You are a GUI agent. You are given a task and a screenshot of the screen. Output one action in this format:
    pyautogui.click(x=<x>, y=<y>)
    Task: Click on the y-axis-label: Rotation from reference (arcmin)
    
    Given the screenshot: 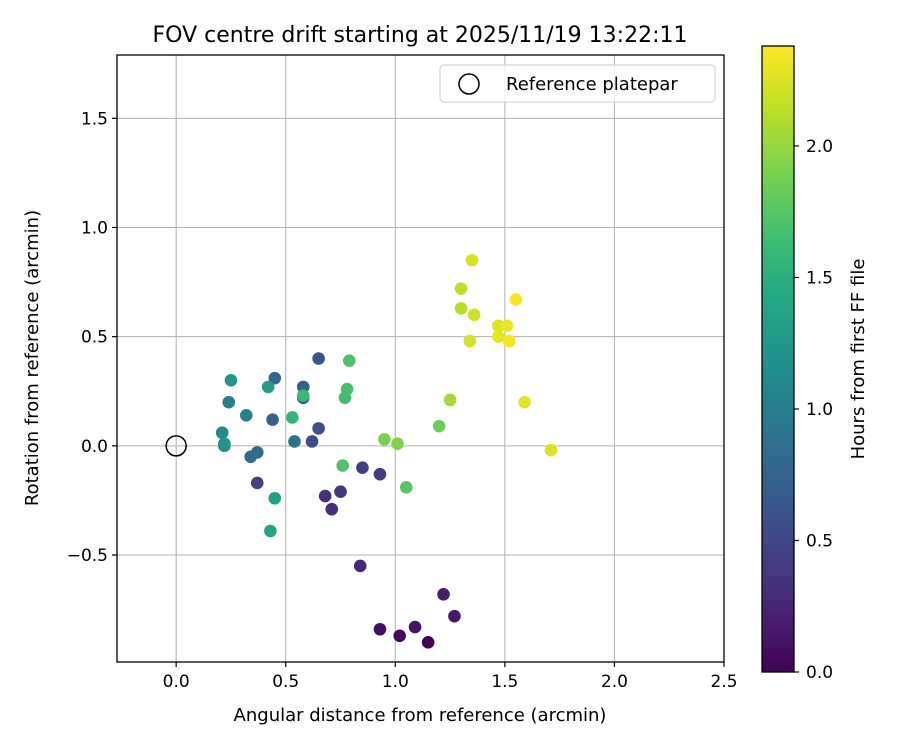 What is the action you would take?
    pyautogui.click(x=32, y=358)
    